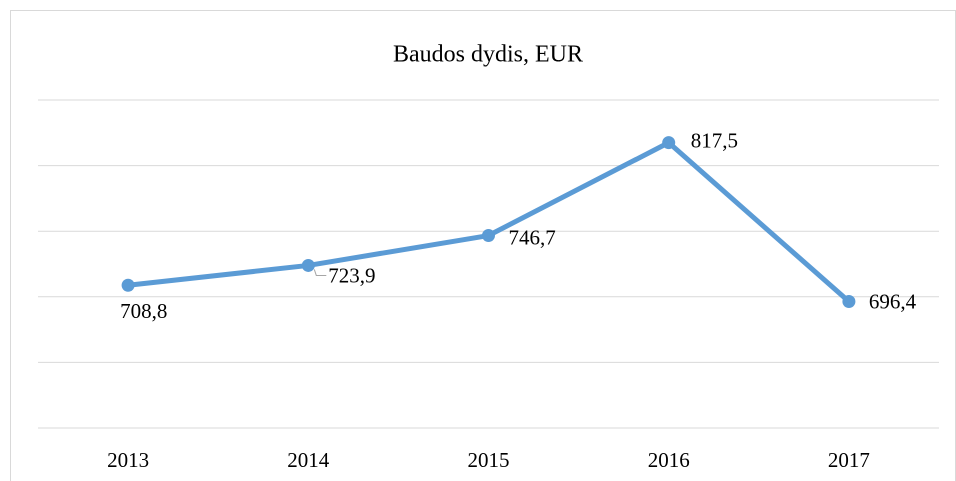  What do you see at coordinates (849, 460) in the screenshot?
I see `x-tick-label: 2017` at bounding box center [849, 460].